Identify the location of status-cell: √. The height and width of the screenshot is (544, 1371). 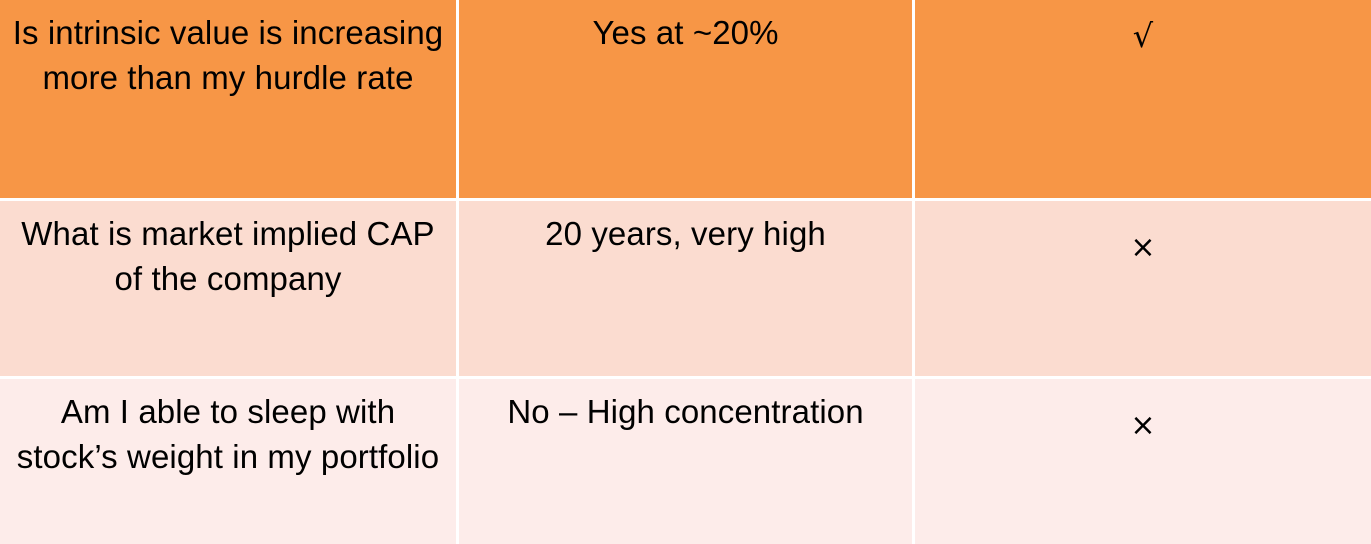
(1143, 99).